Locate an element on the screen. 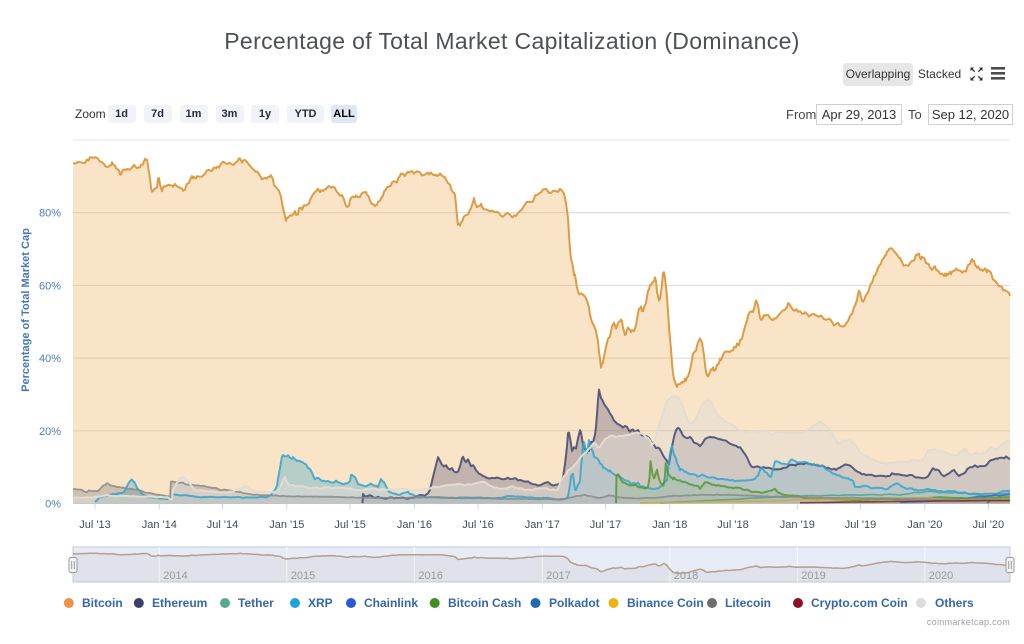 The height and width of the screenshot is (644, 1024). svg-text: Tether is located at coordinates (256, 603).